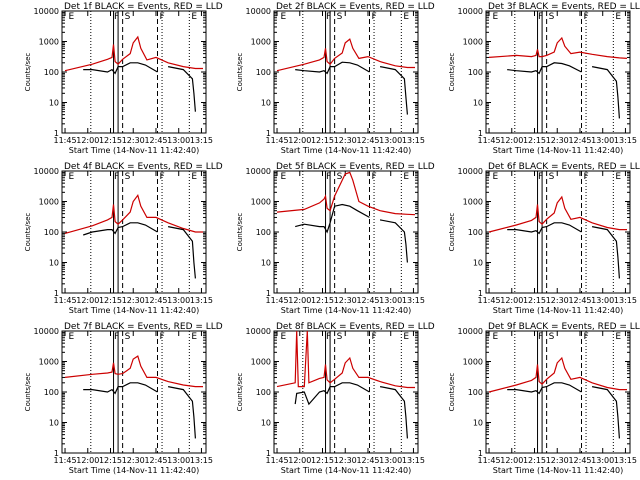 The height and width of the screenshot is (480, 640). I want to click on panel-title: Det 3f BLACK = Events, RED = LLD, so click(564, 7).